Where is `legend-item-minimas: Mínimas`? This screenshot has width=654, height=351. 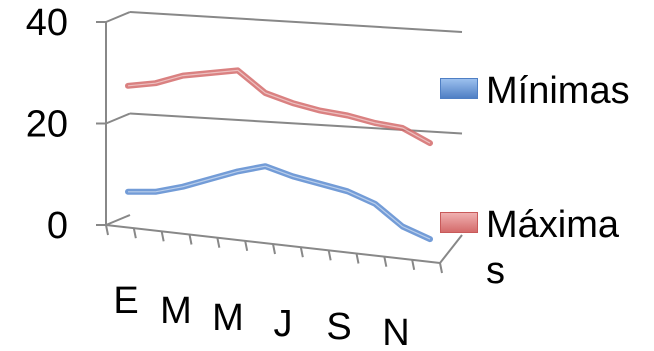 legend-item-minimas: Mínimas is located at coordinates (535, 91).